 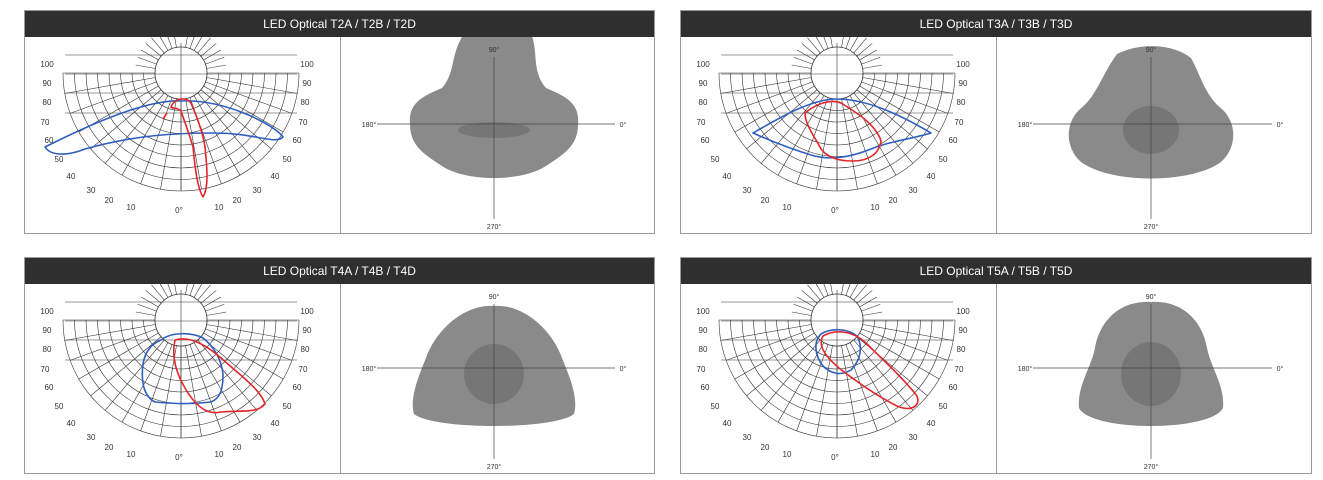 What do you see at coordinates (996, 271) in the screenshot?
I see `panel-title: LED Optical T5A / T5B / T5D` at bounding box center [996, 271].